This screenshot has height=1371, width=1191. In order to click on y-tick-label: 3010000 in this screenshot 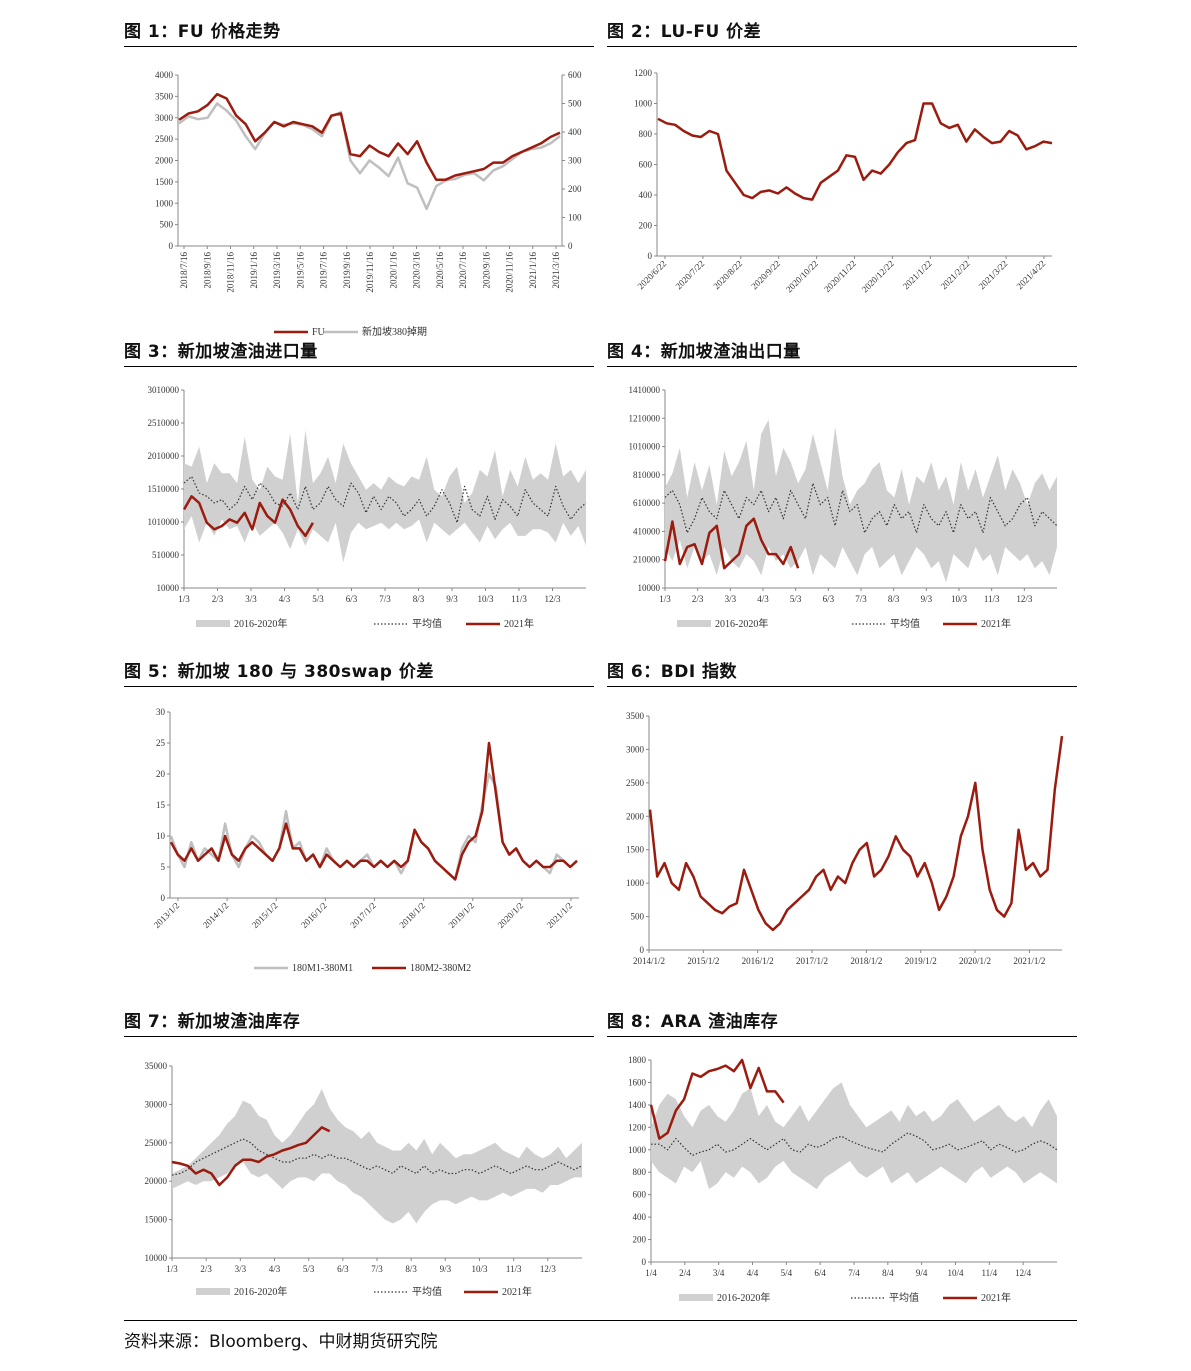, I will do `click(164, 390)`.